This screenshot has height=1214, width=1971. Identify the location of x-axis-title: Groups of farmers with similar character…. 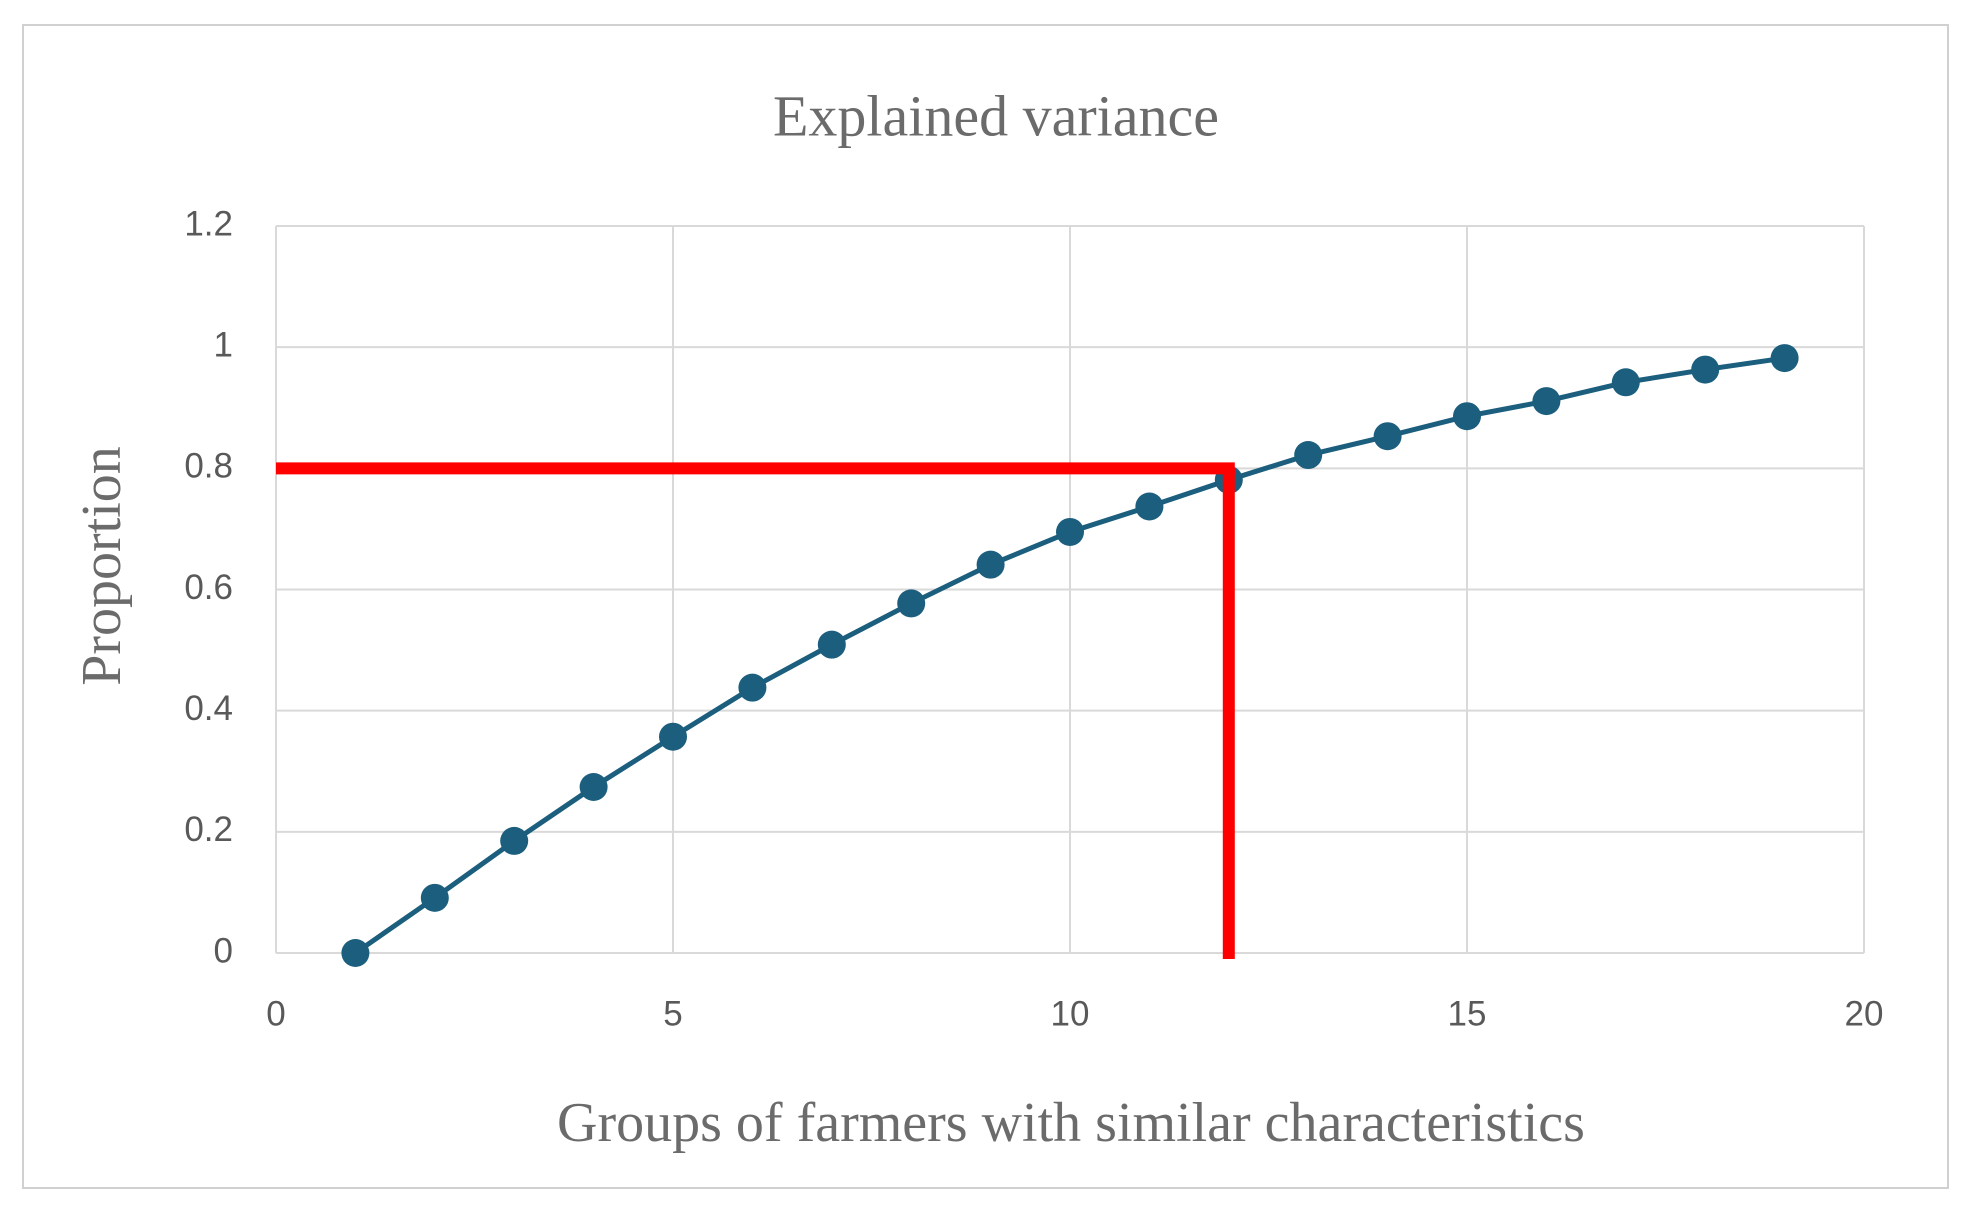
(1071, 1123).